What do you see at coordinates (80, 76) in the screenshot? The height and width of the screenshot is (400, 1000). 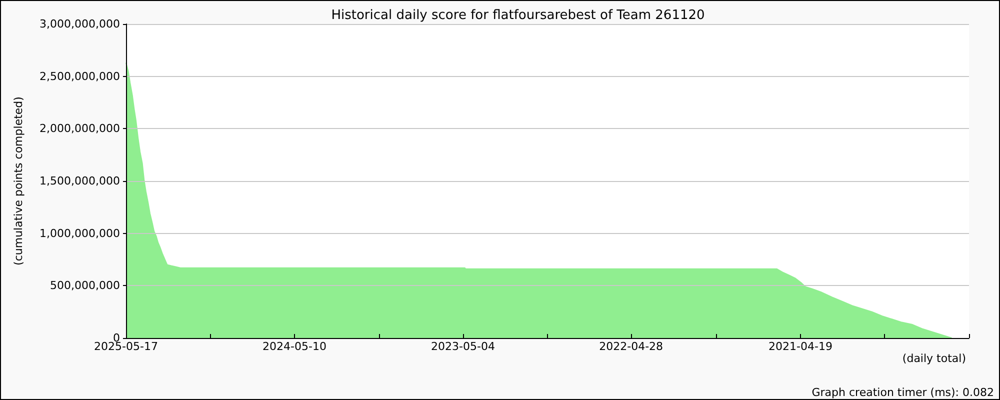 I see `y-tick-label: 2,500,000,000` at bounding box center [80, 76].